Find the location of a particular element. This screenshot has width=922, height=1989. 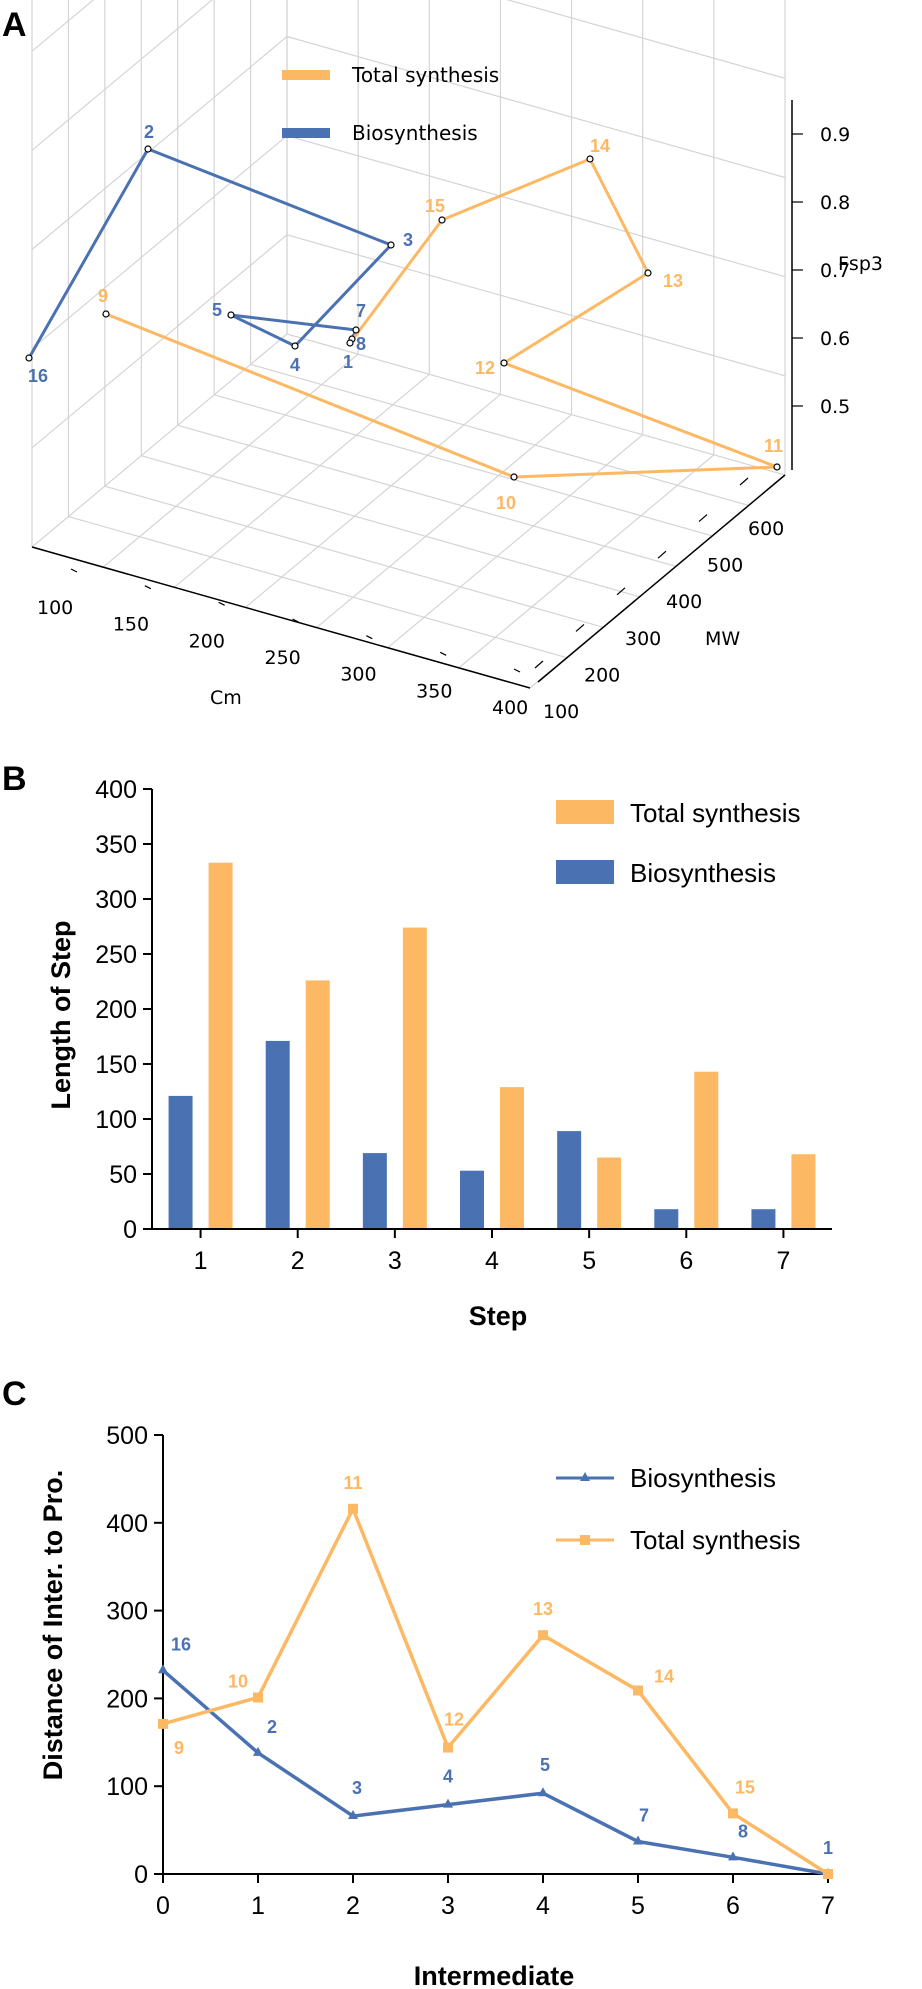

point-label: 4 is located at coordinates (448, 1777).